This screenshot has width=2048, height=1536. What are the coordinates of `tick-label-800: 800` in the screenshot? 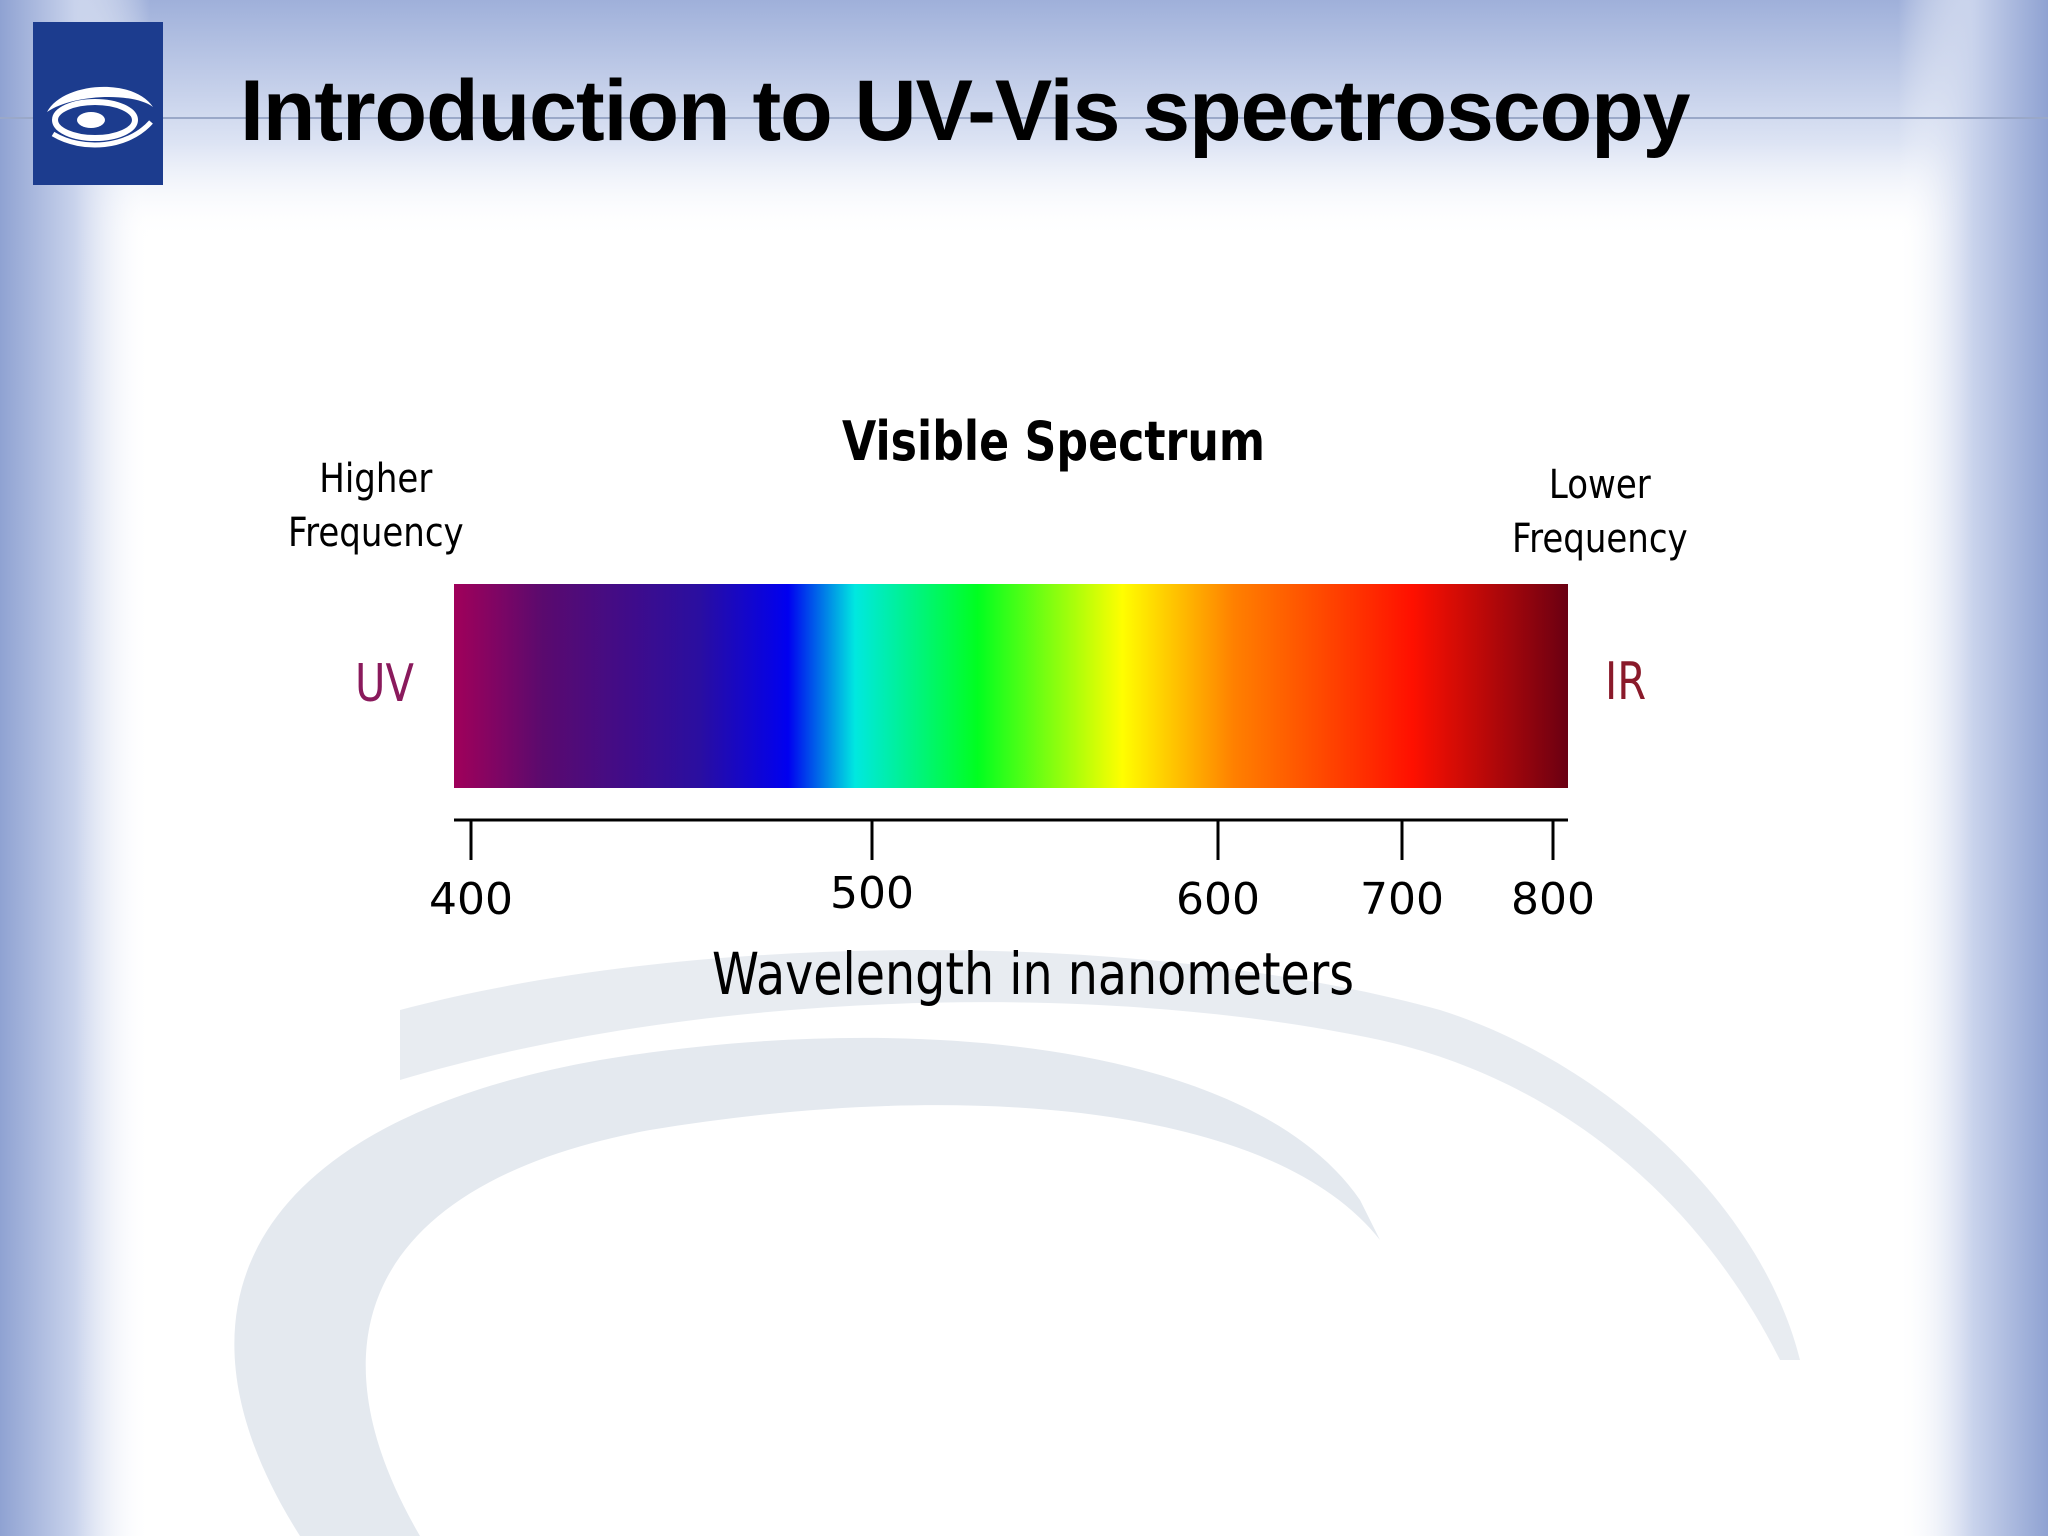 It's located at (1553, 899).